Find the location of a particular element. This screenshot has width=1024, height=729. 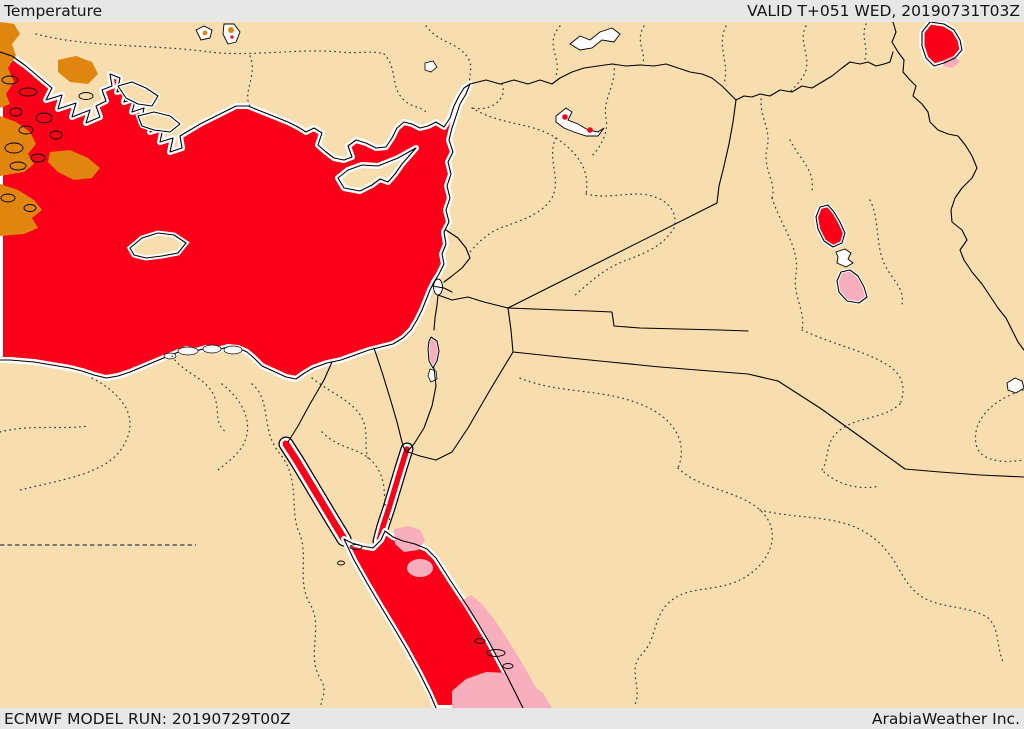

iraq-iran-border is located at coordinates (957, 186).